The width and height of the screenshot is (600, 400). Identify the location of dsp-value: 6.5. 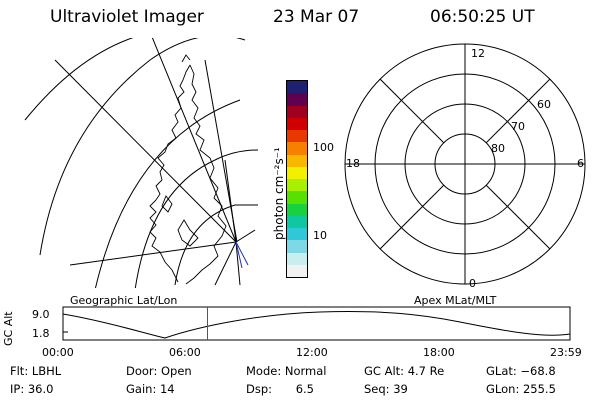
(304, 389).